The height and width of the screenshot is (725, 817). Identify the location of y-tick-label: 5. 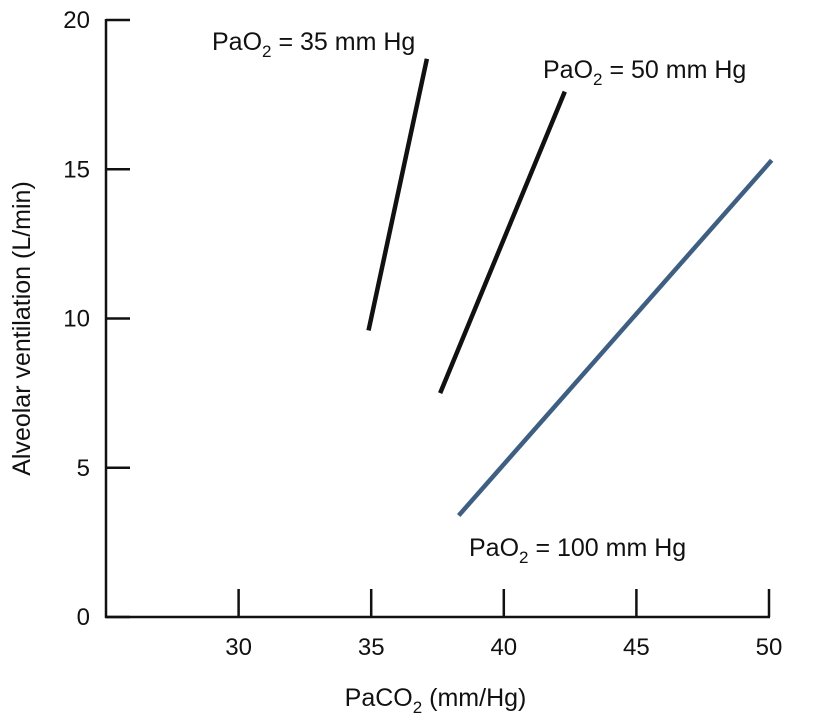
(83, 468).